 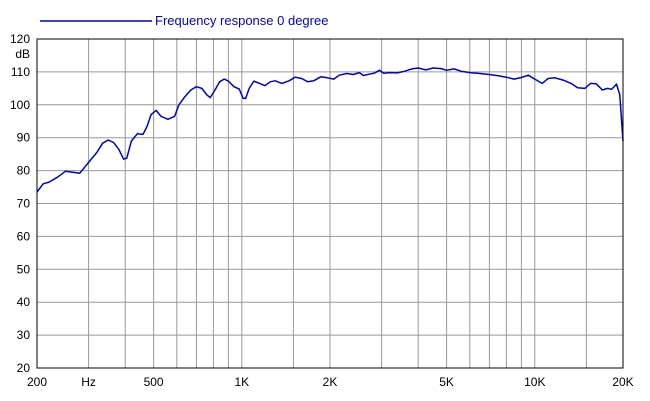 I want to click on x-tick-label: 10K, so click(x=534, y=382).